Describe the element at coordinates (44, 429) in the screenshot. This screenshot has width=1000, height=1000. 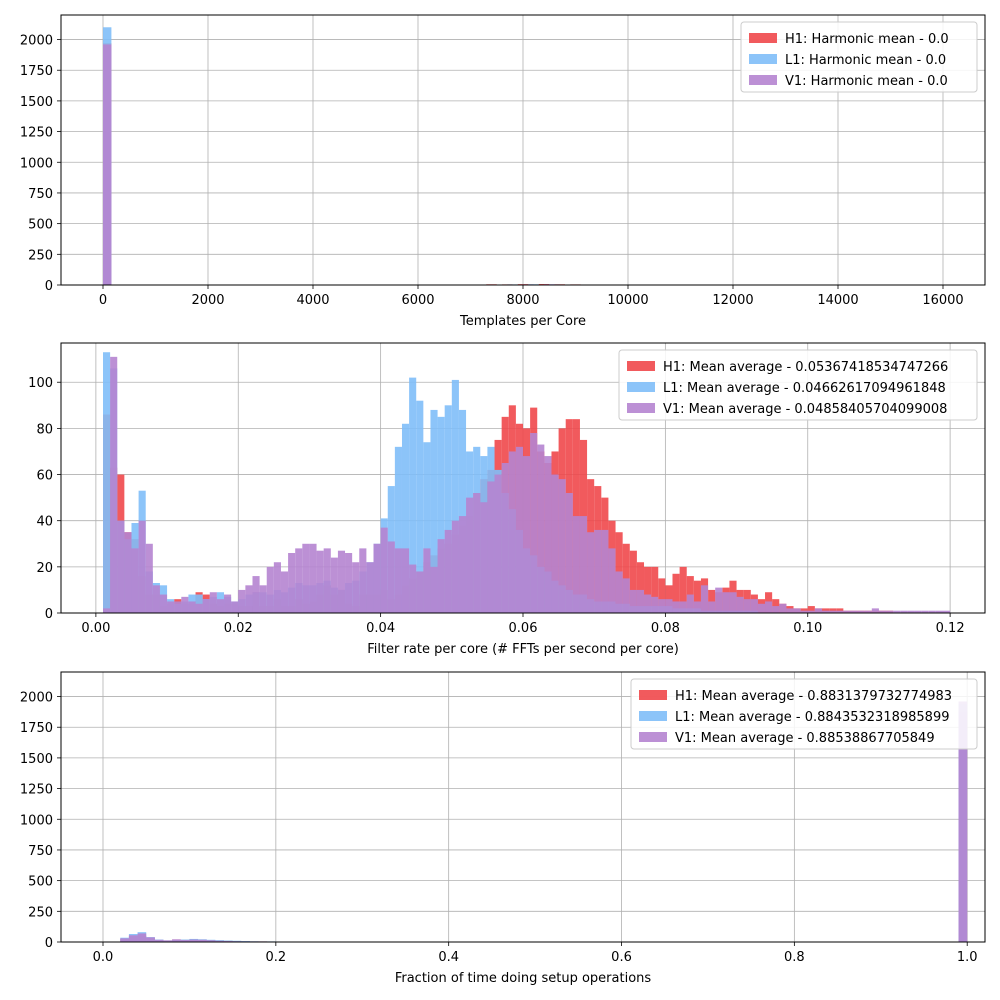
I see `y-tick-label: 80` at that location.